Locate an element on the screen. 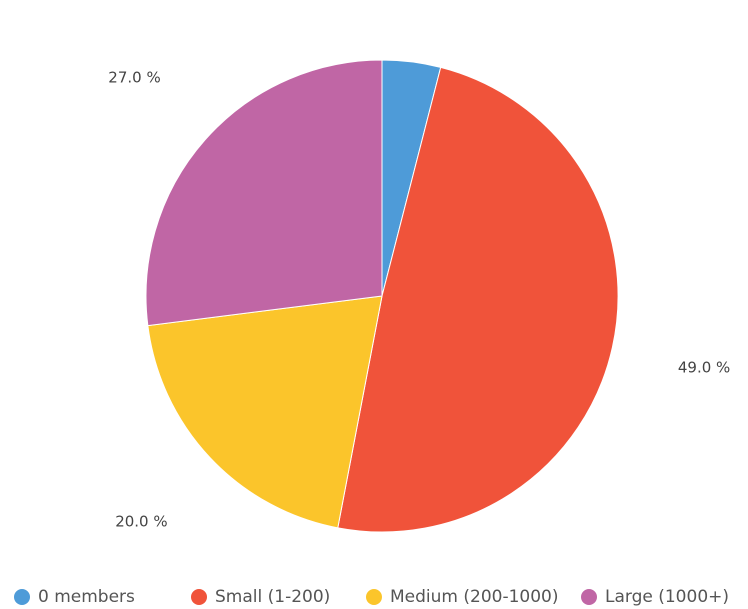  legend-item: Medium (200-1000) is located at coordinates (462, 597).